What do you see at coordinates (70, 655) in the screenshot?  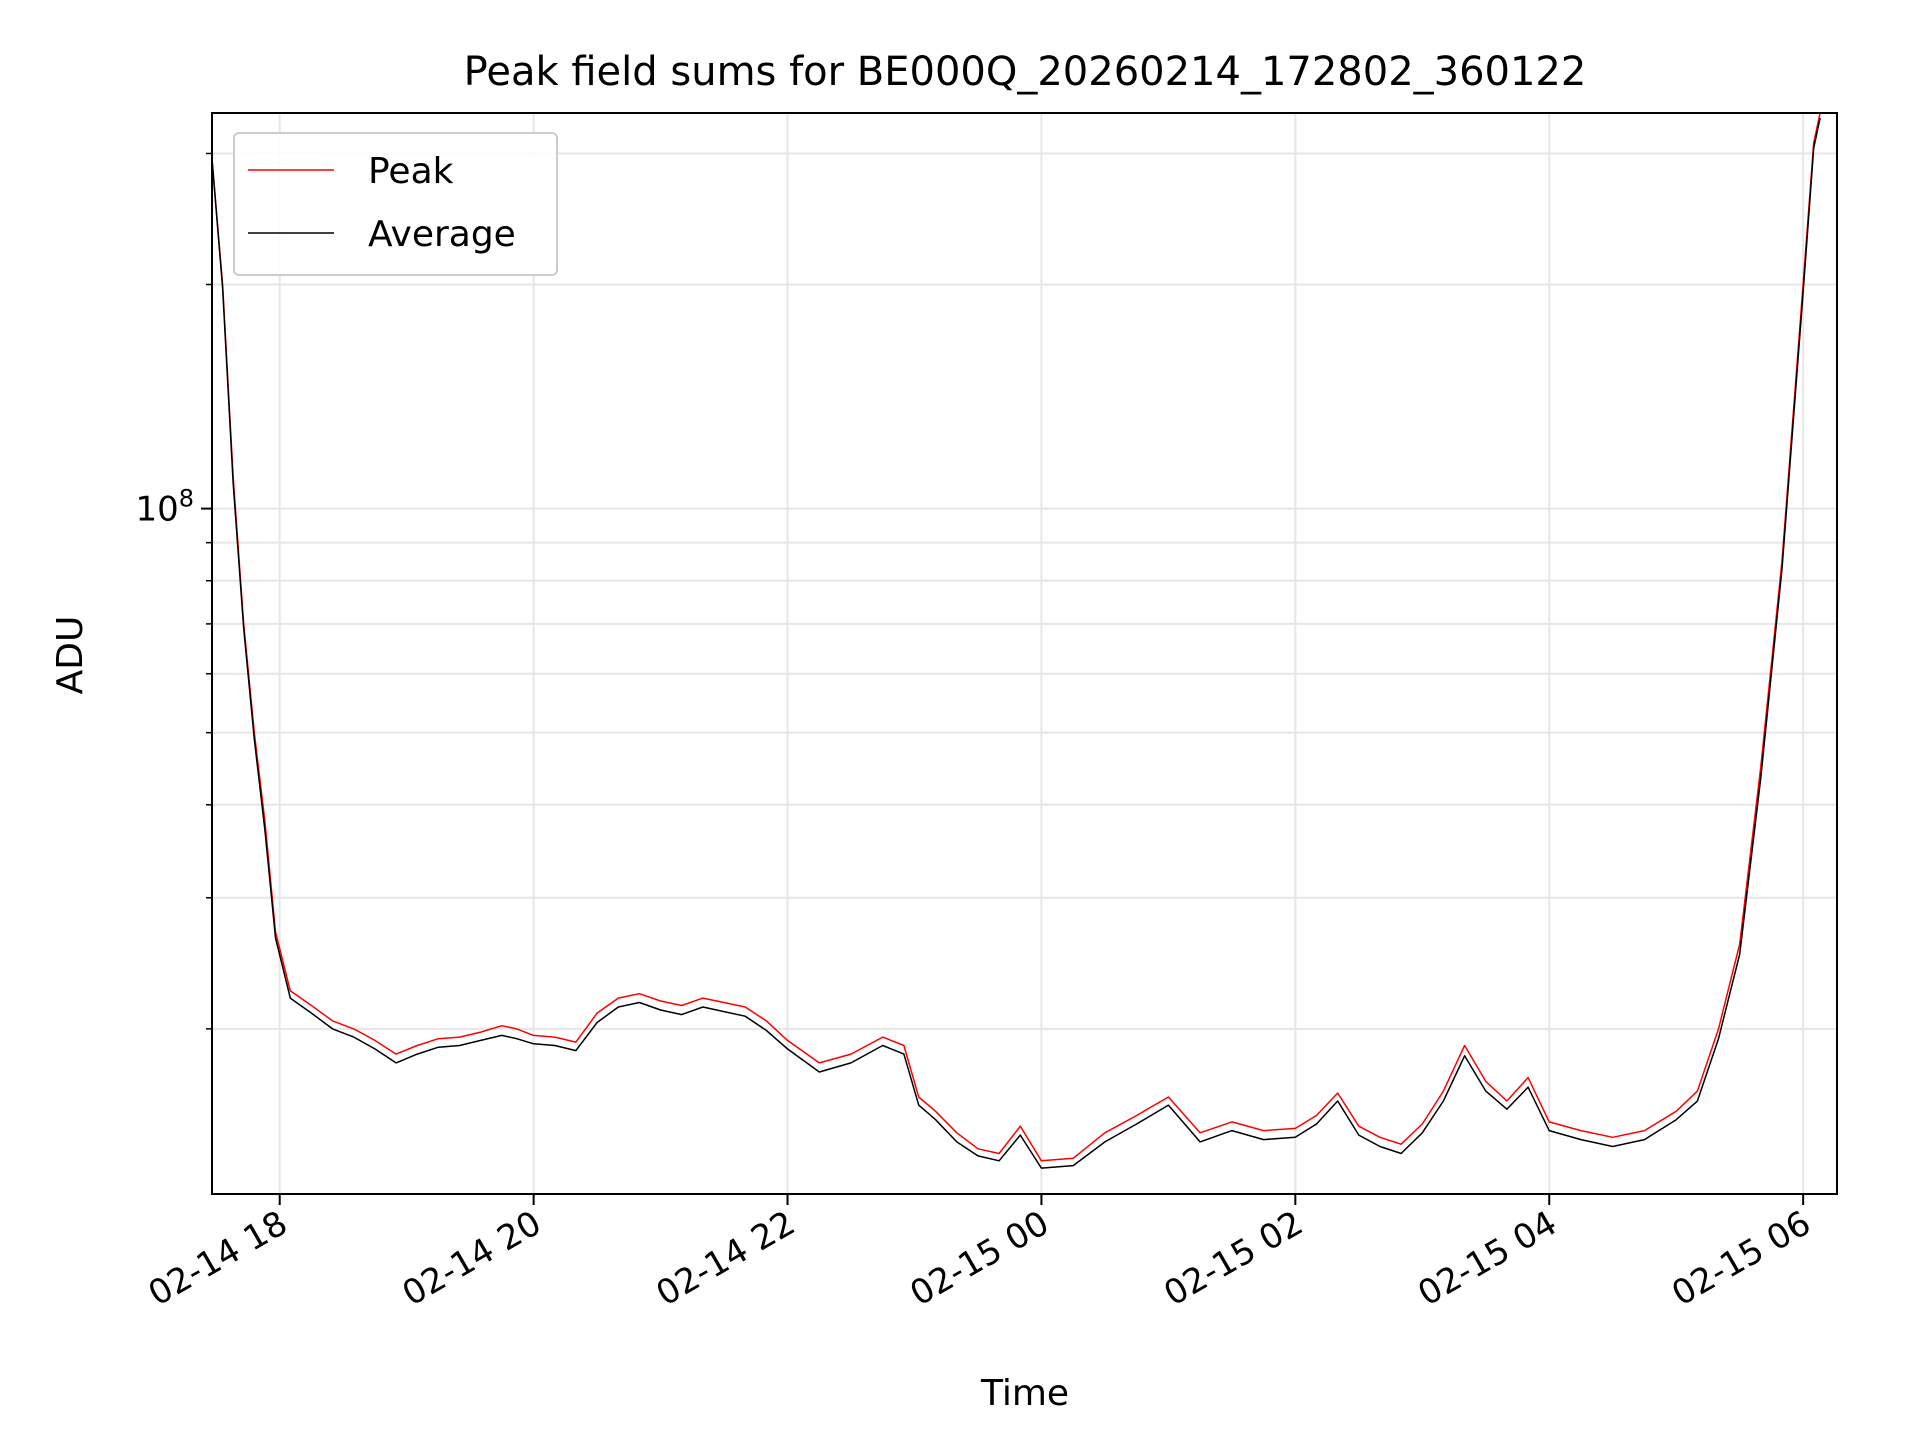 I see `y-axis-label: ADU` at bounding box center [70, 655].